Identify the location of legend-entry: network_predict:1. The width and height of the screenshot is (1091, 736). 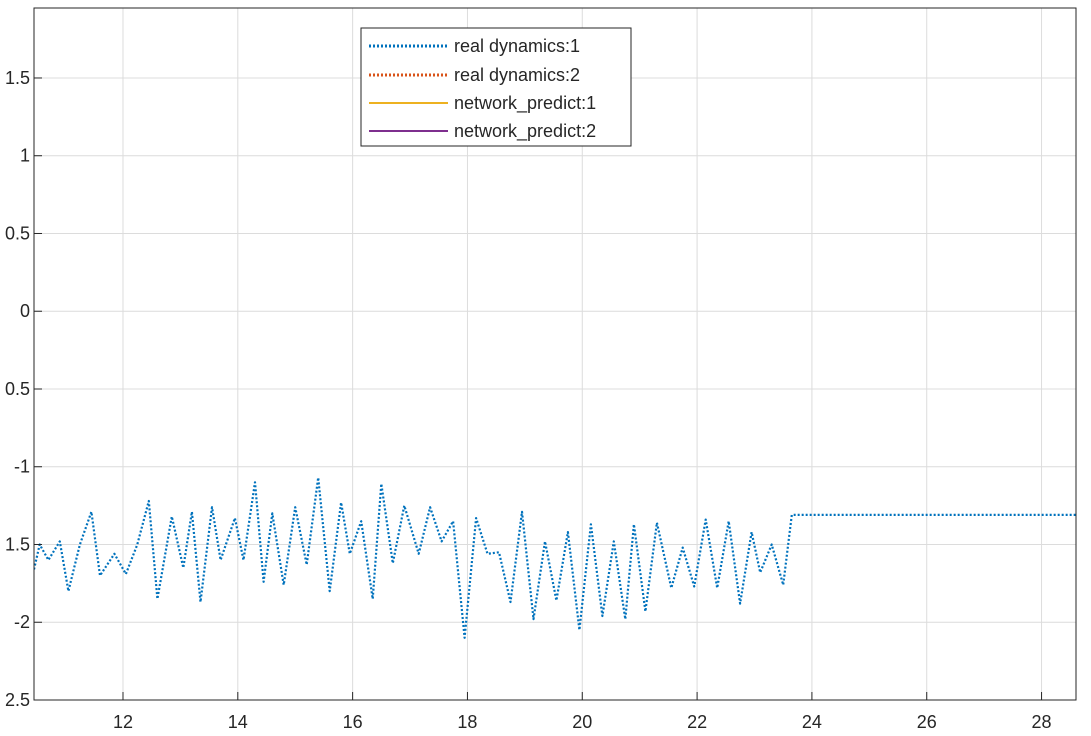
(482, 103).